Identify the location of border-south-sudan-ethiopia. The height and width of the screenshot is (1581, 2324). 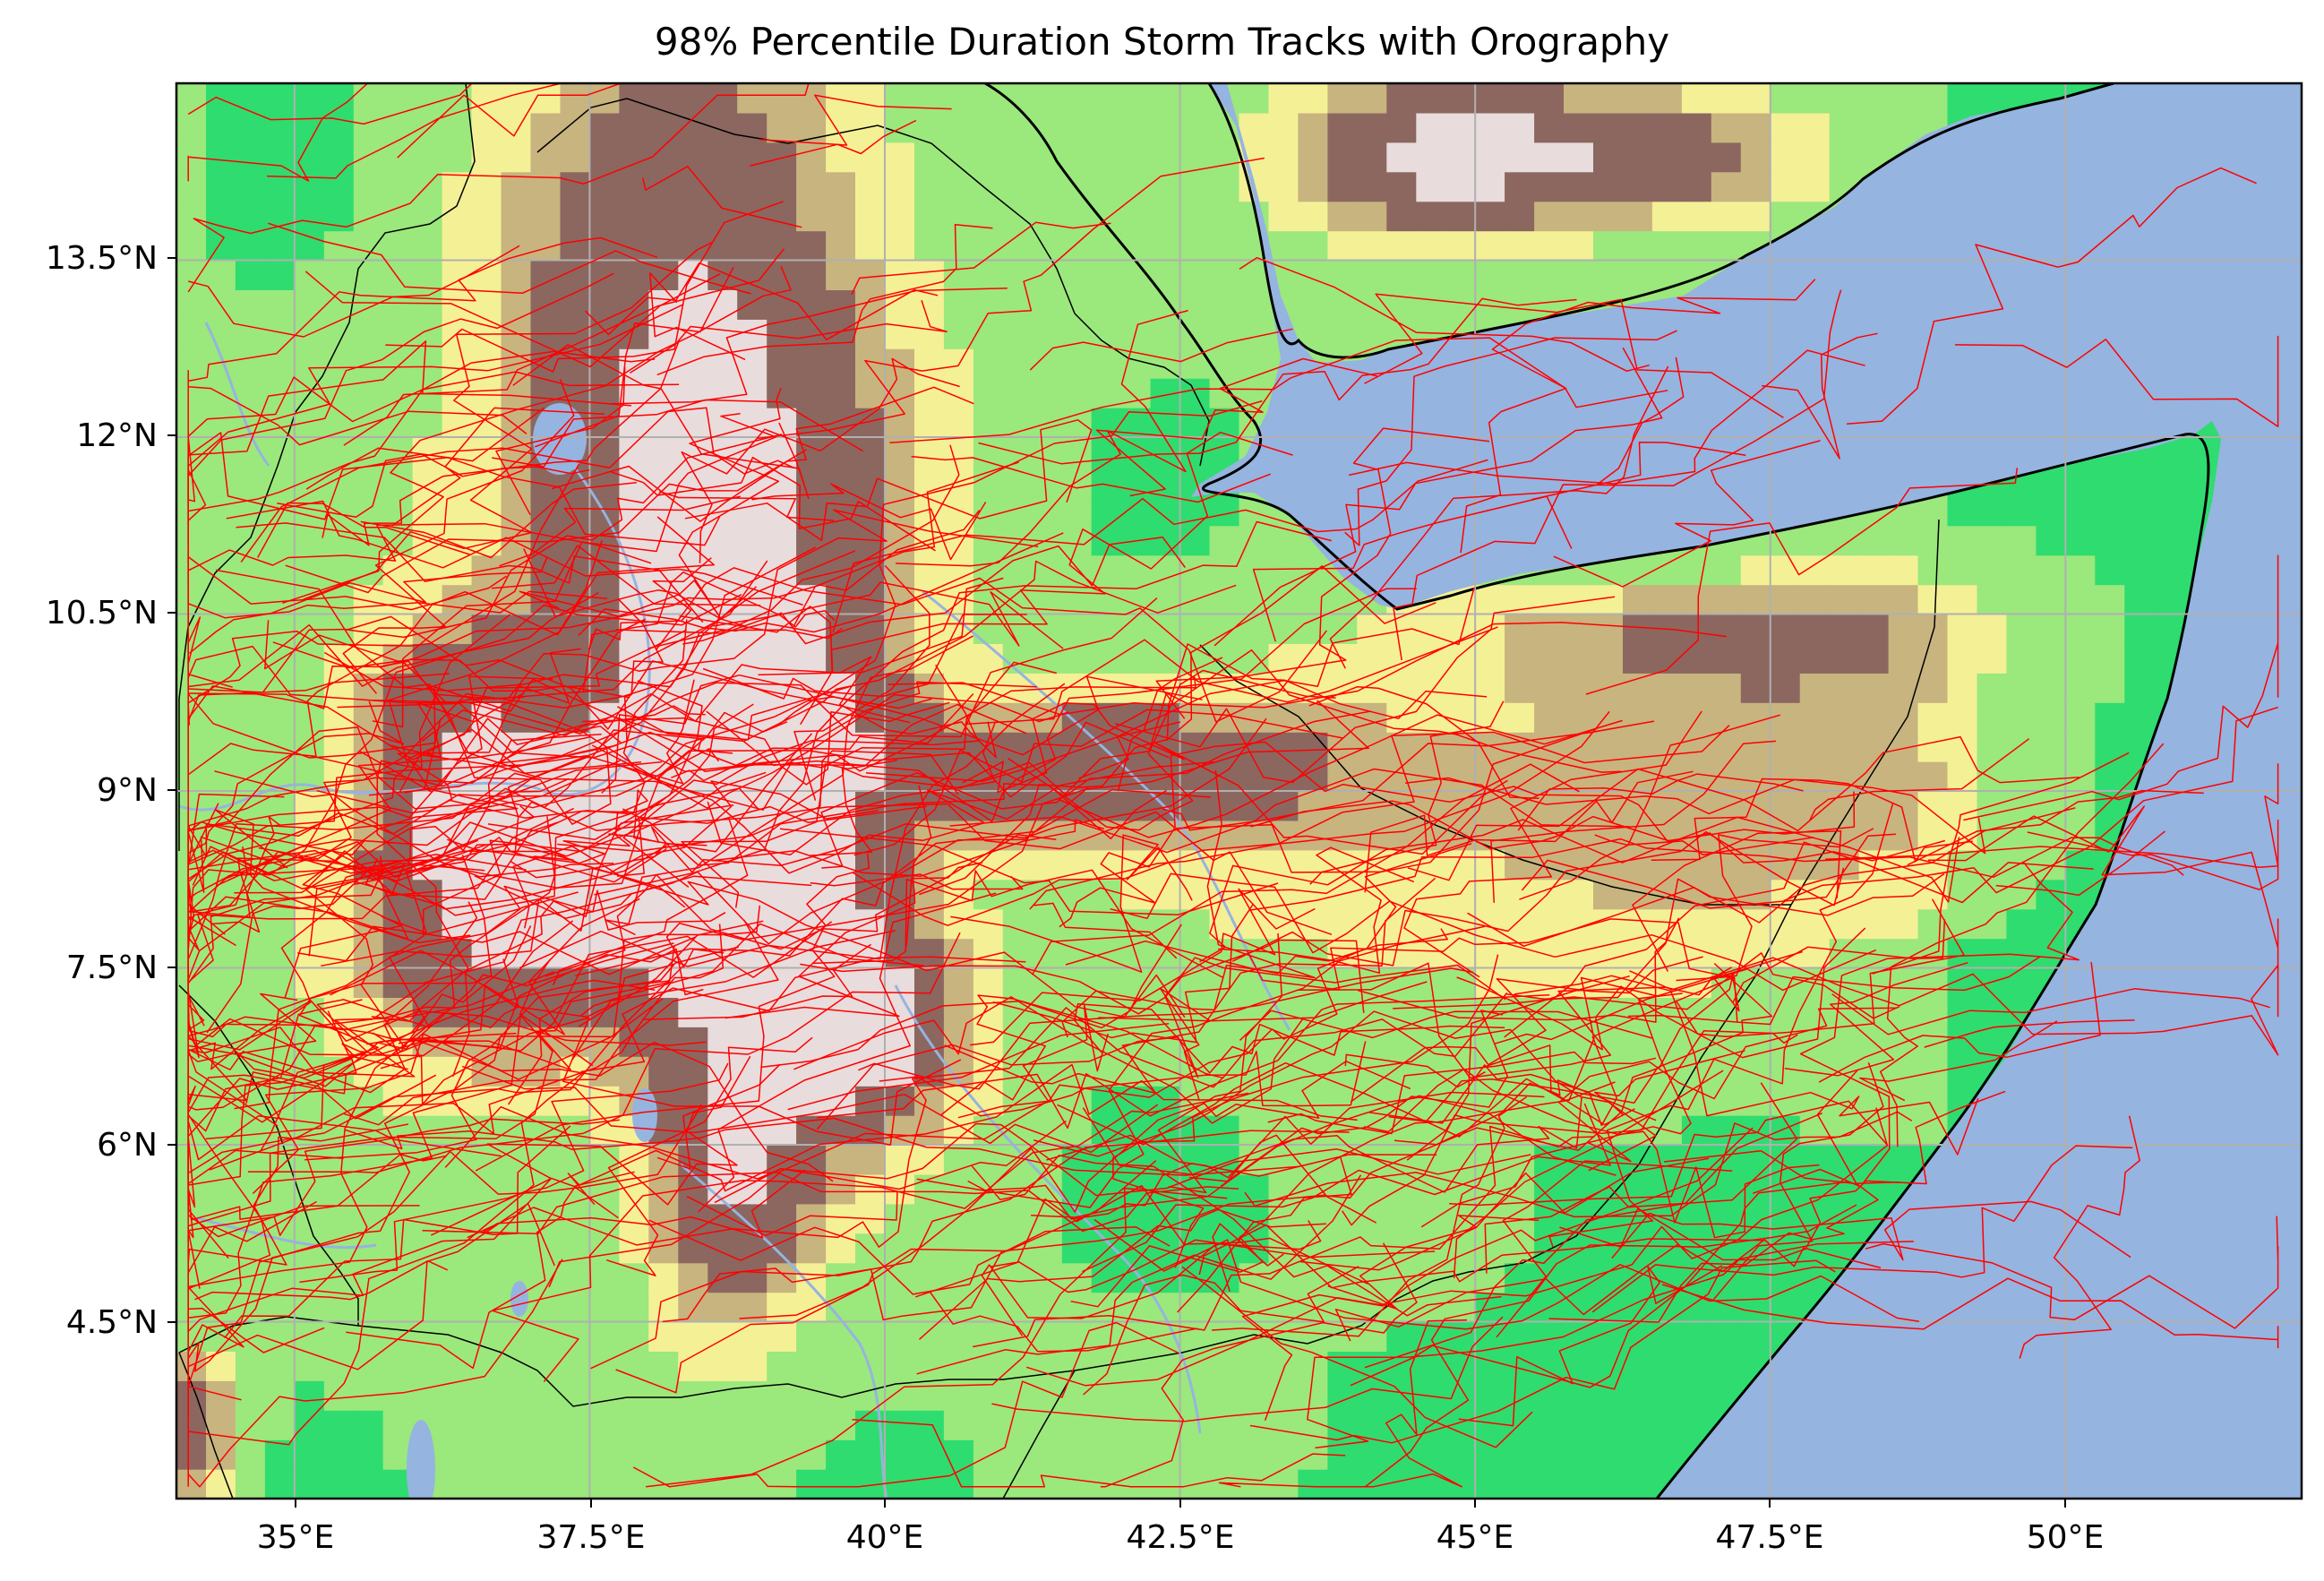
(268, 1155).